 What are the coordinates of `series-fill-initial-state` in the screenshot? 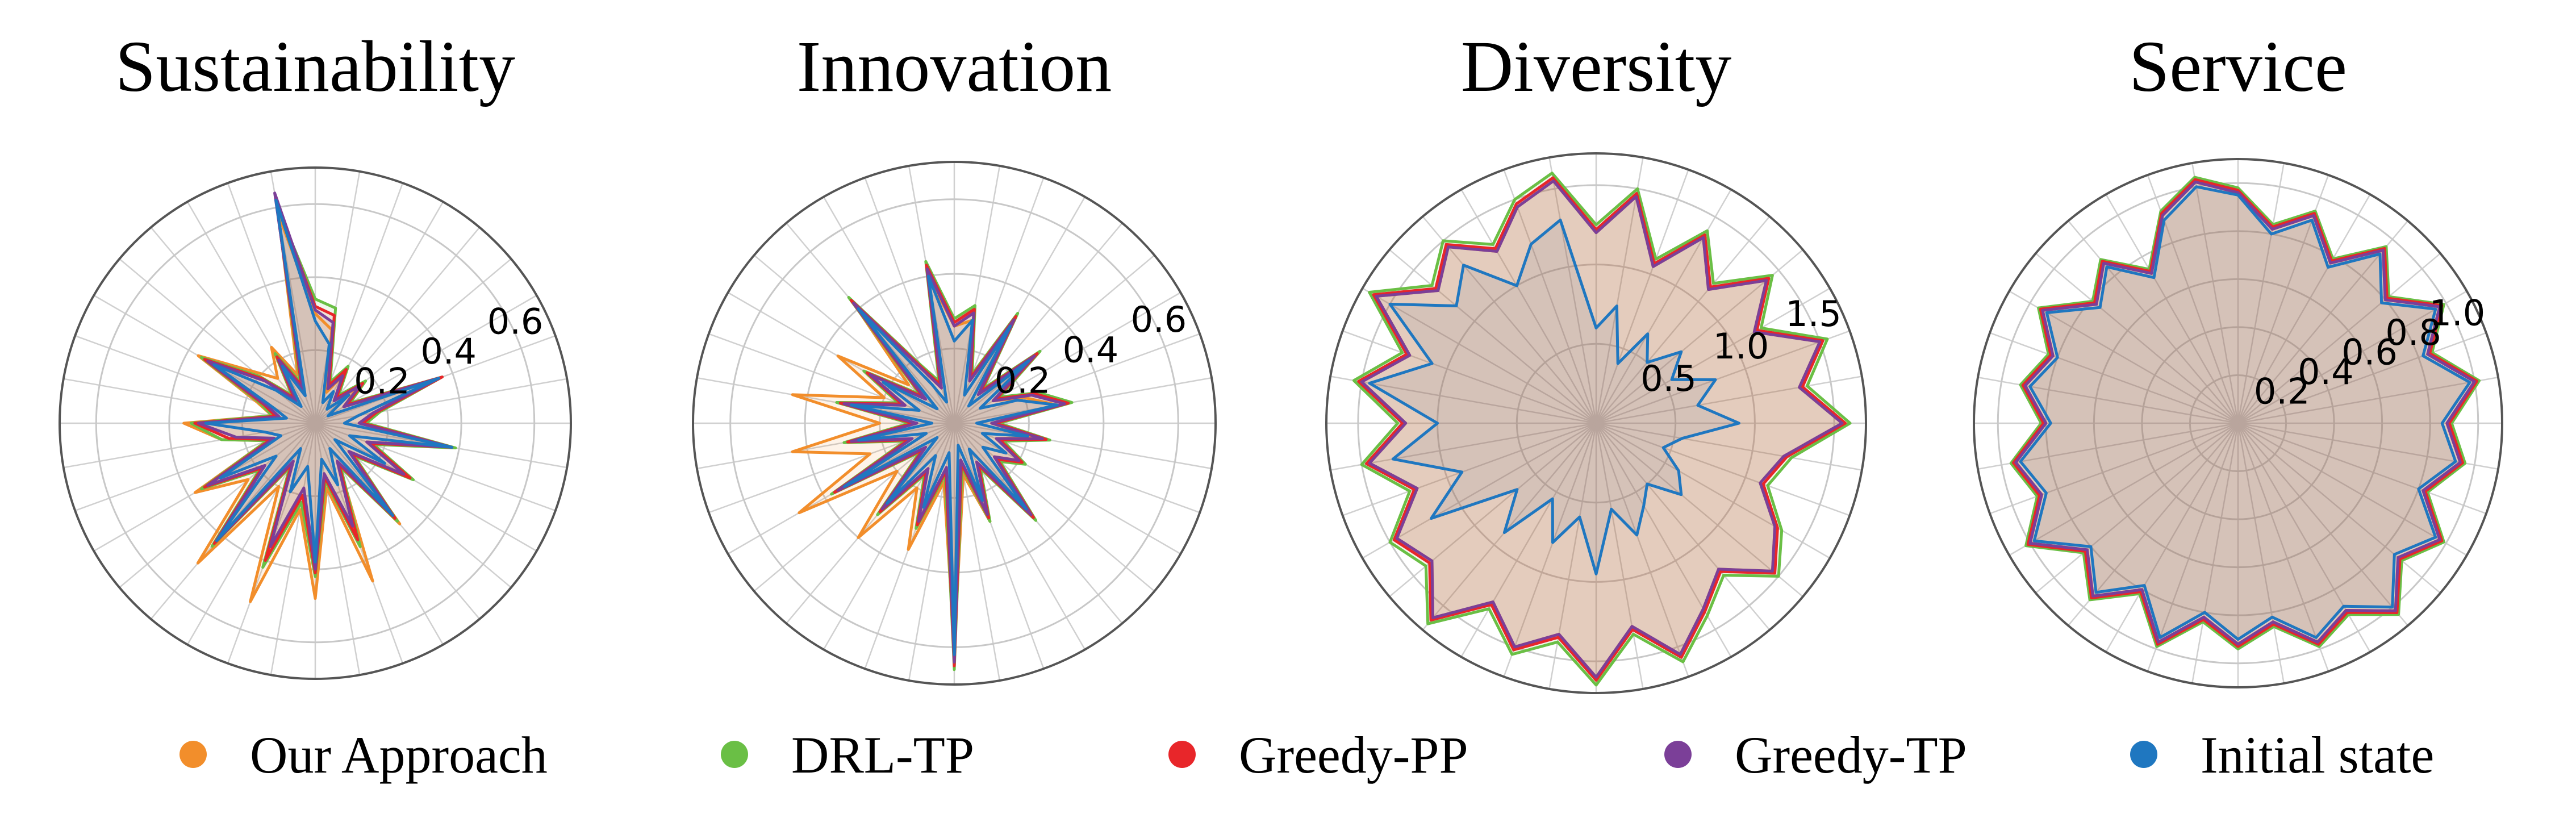 It's located at (329, 381).